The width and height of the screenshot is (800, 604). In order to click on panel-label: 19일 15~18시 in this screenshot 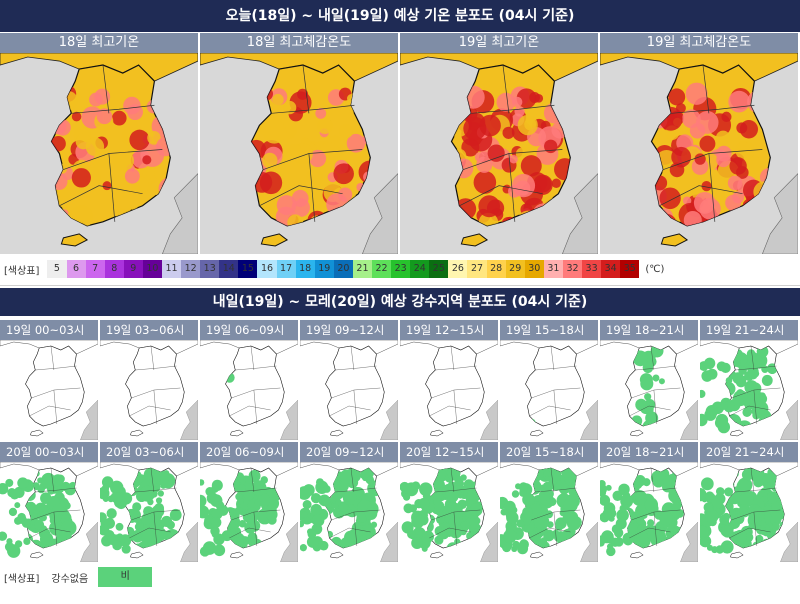, I will do `click(549, 330)`.